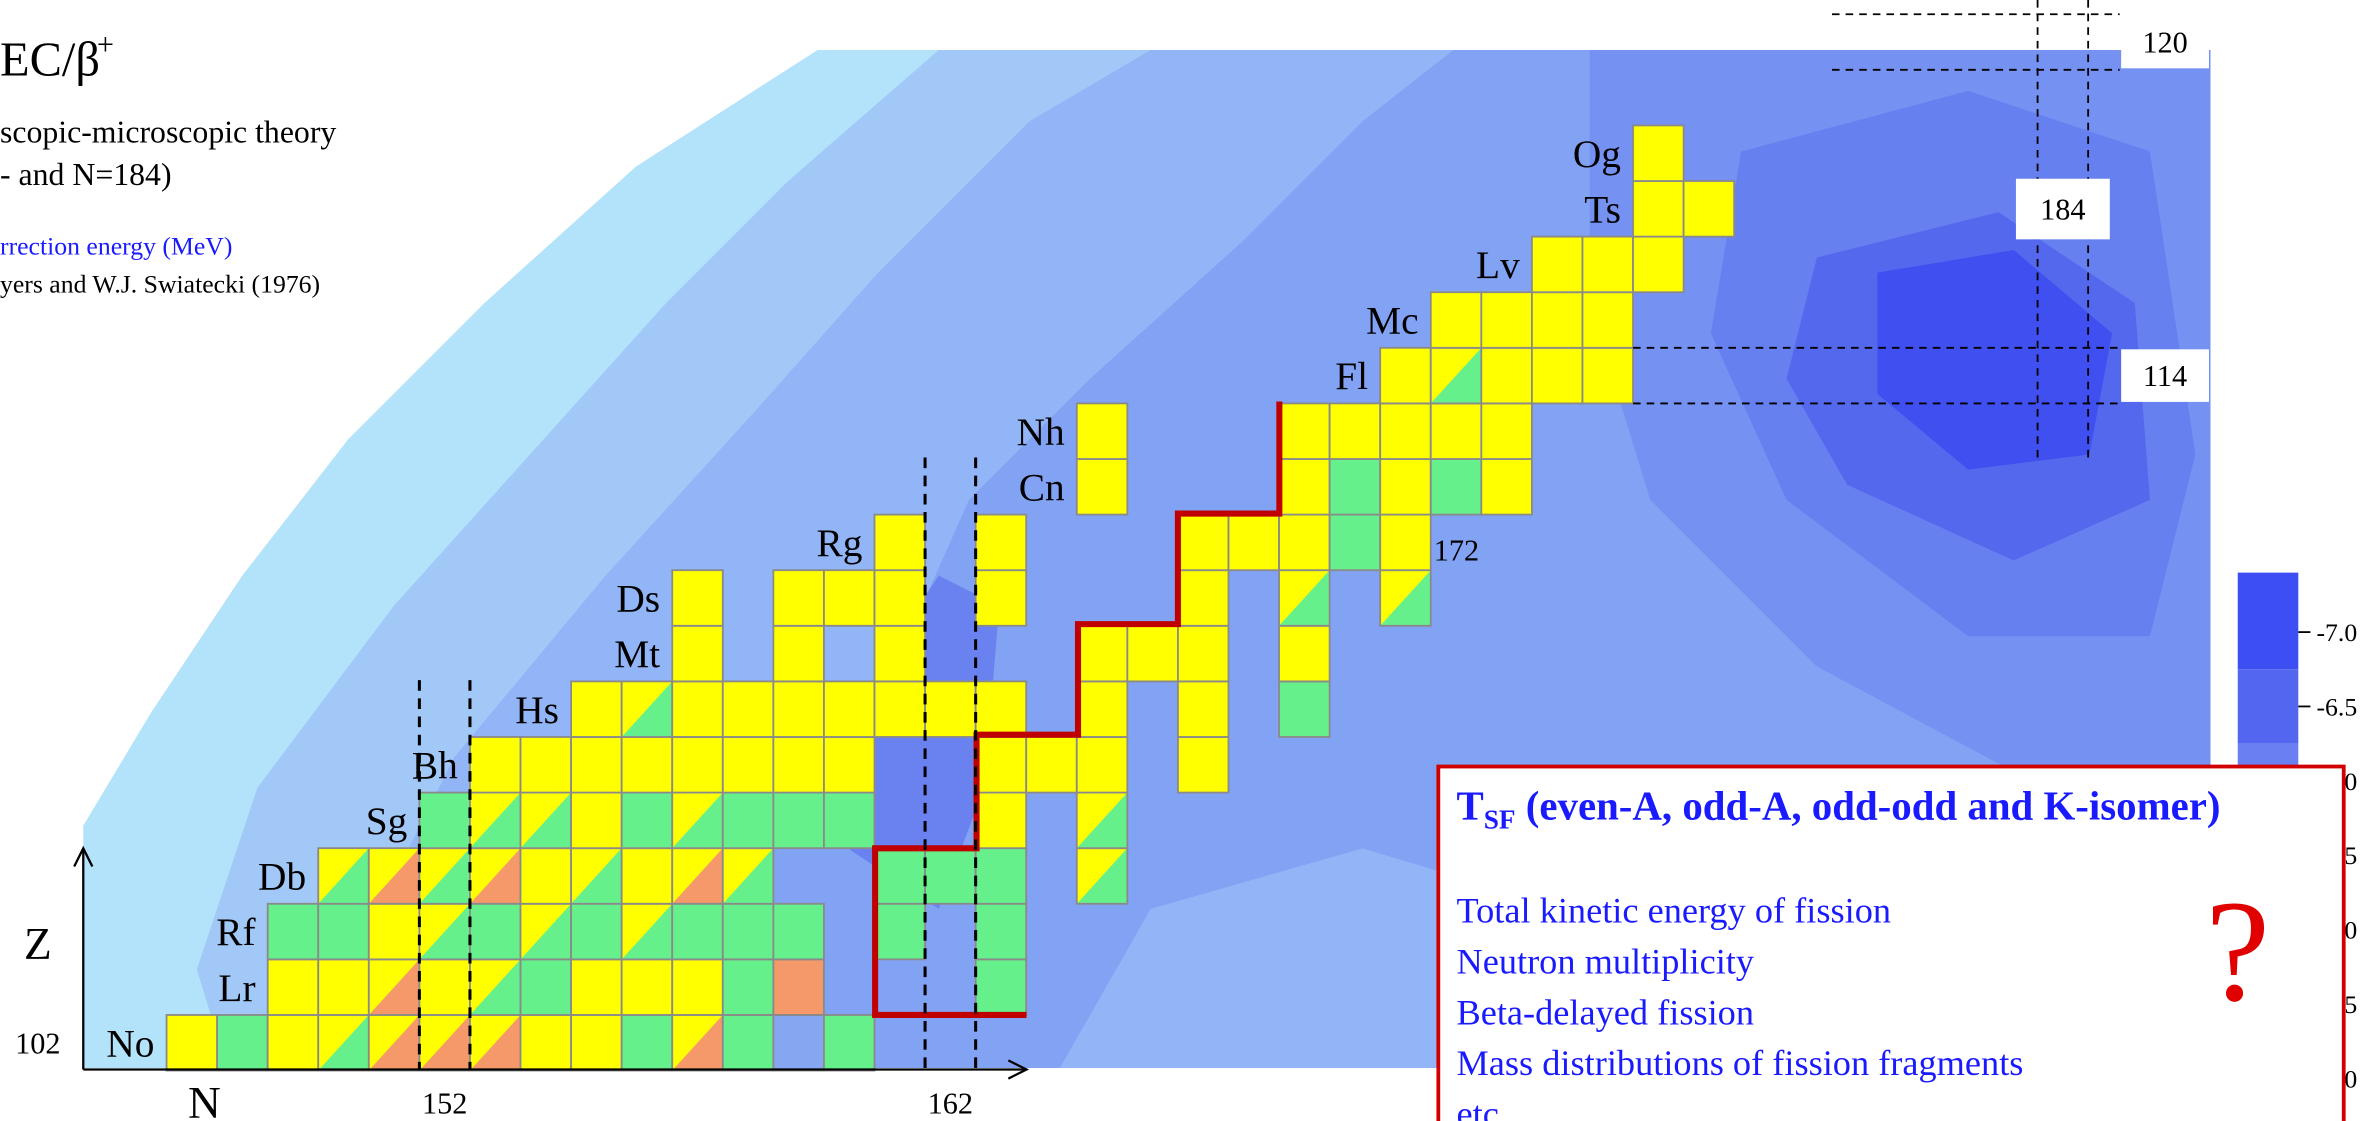  I want to click on element-label: Nh, so click(1041, 432).